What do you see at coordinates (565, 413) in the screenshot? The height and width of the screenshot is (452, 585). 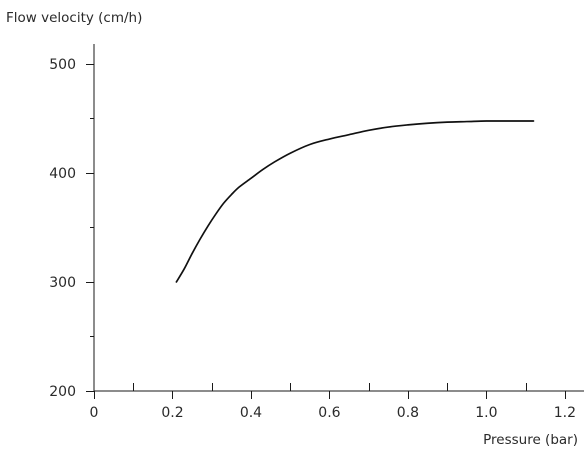 I see `x-tick-label: 1.2` at bounding box center [565, 413].